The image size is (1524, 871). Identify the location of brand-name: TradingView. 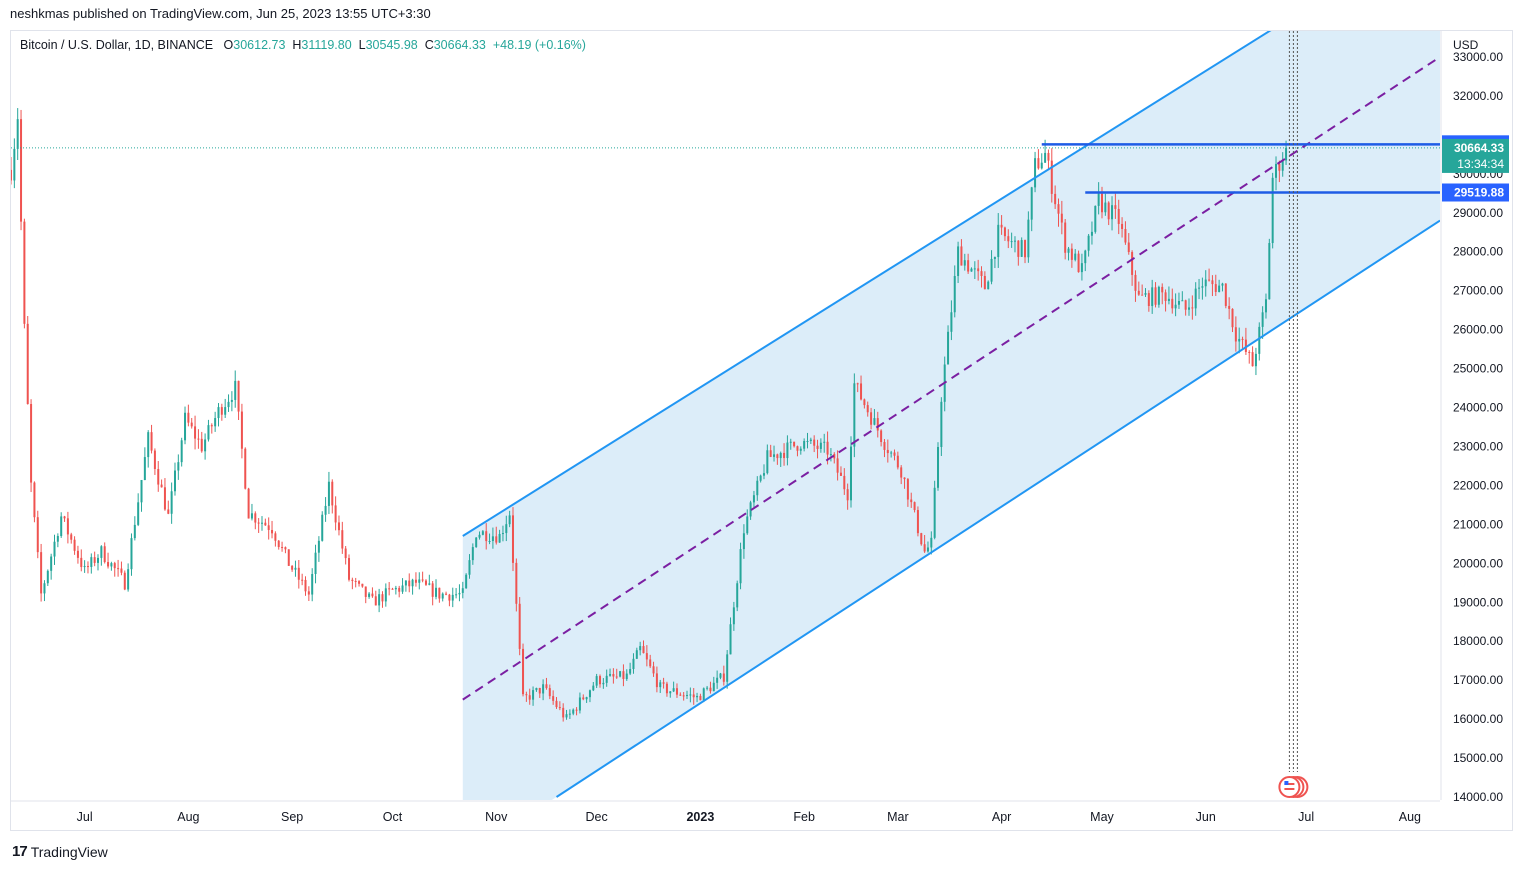
(69, 851).